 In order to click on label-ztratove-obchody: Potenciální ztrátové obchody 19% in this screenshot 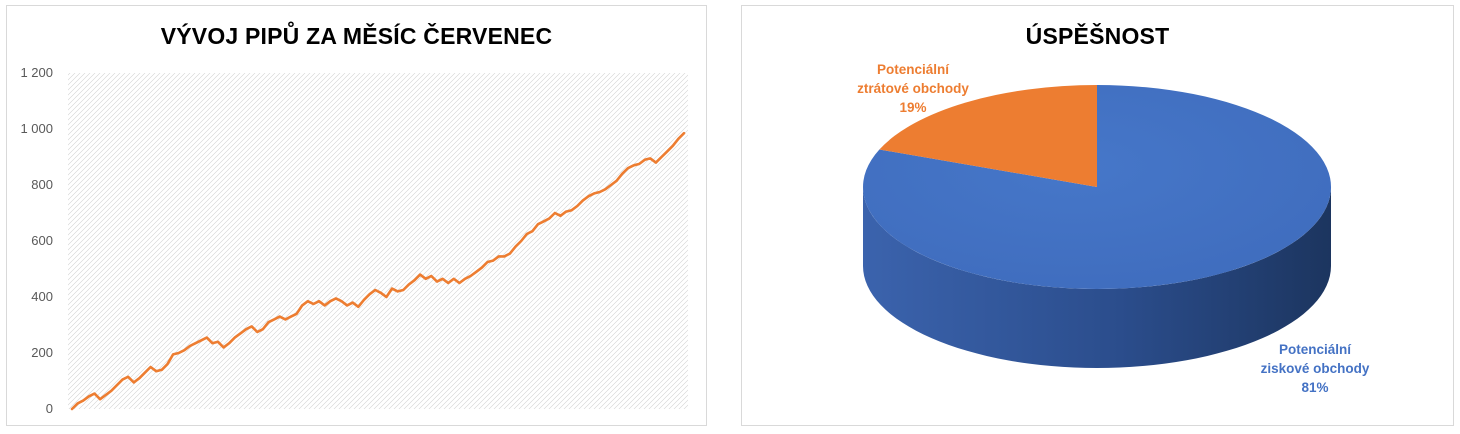, I will do `click(913, 88)`.